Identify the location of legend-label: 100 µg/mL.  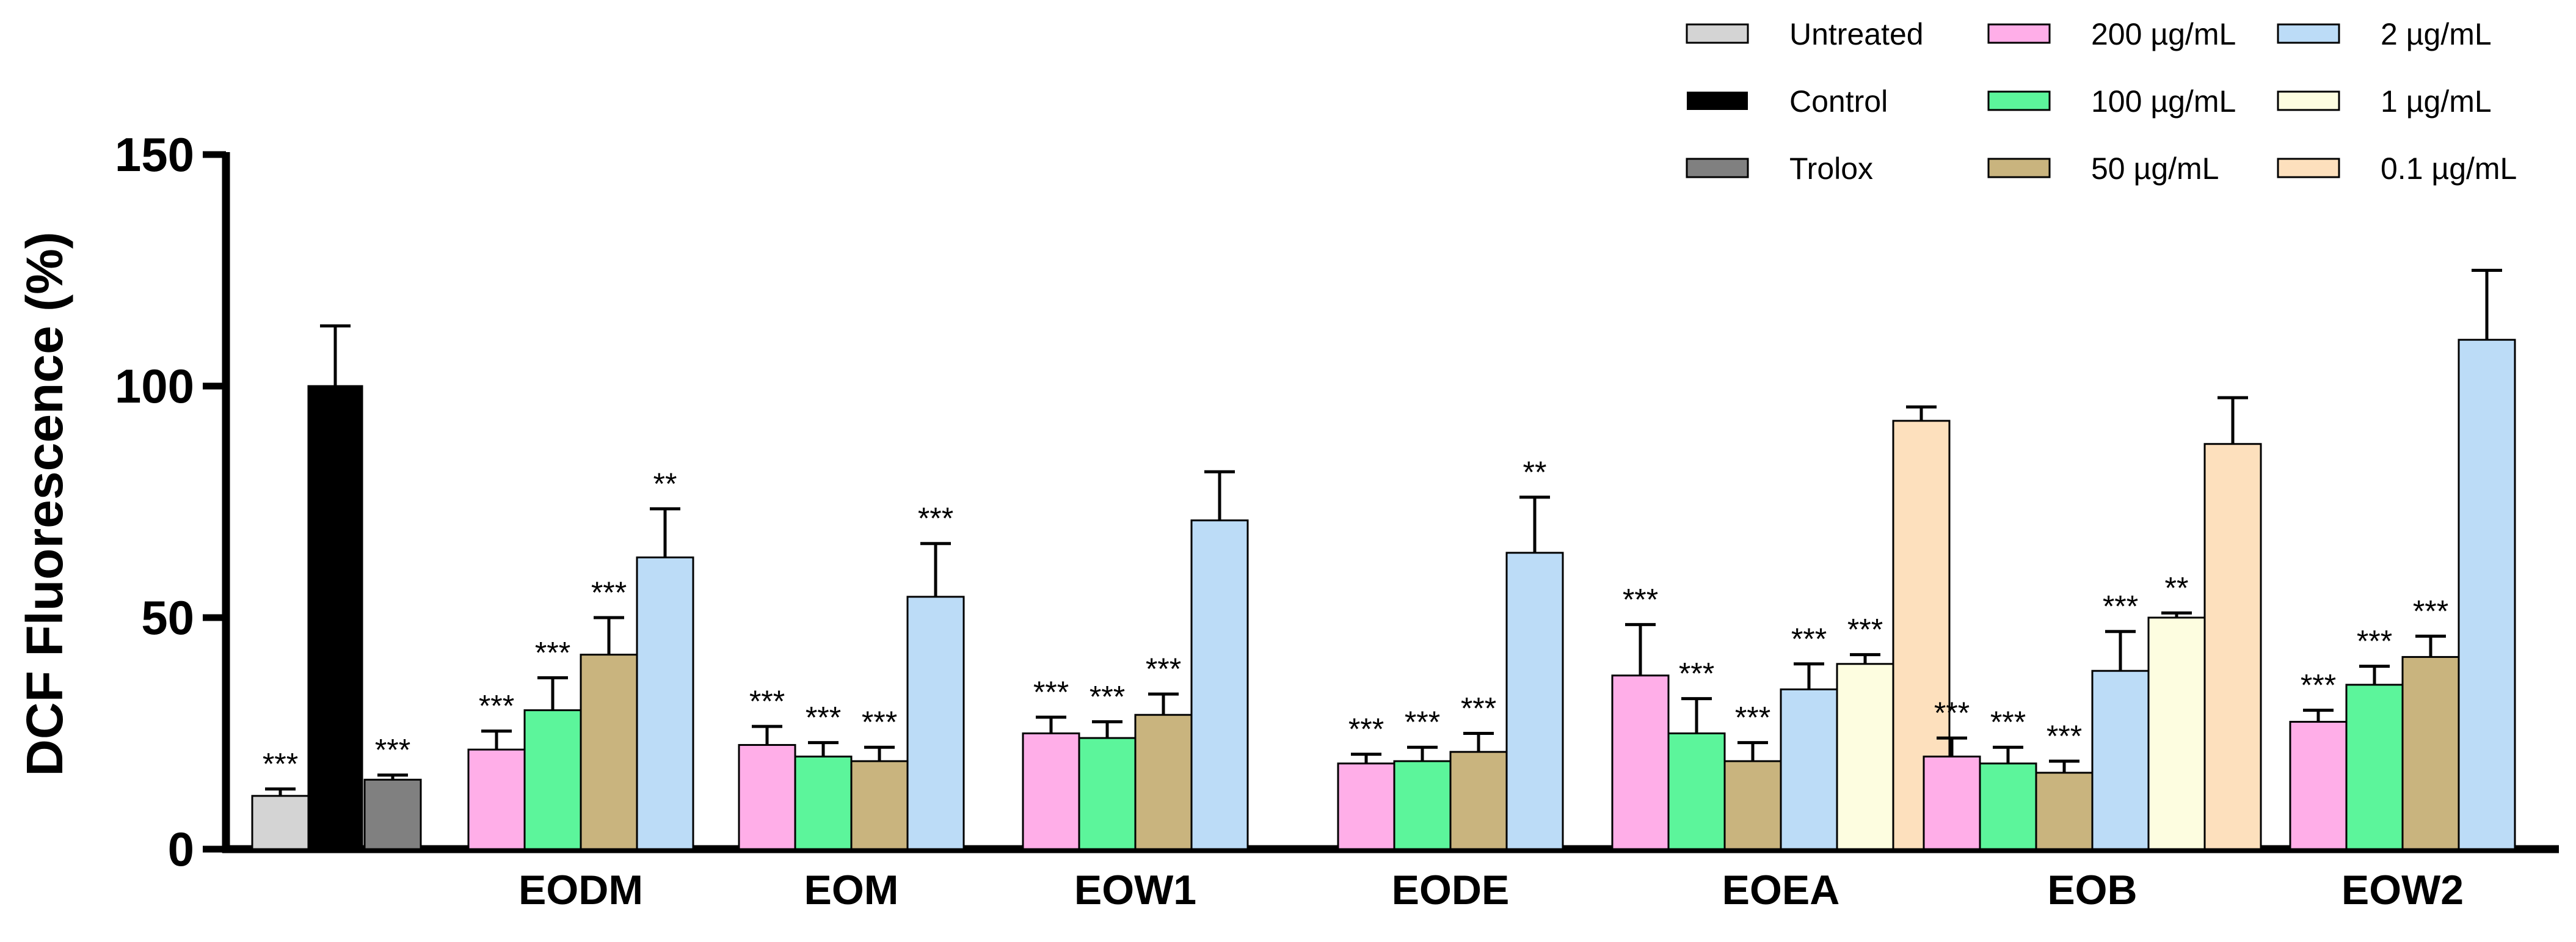
(2163, 102).